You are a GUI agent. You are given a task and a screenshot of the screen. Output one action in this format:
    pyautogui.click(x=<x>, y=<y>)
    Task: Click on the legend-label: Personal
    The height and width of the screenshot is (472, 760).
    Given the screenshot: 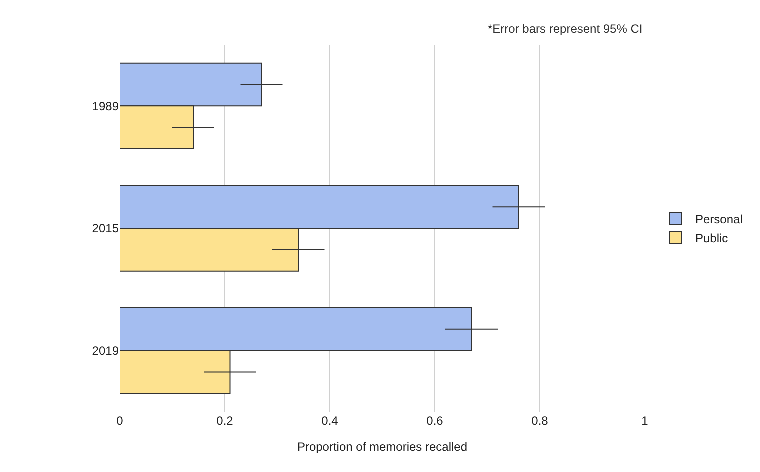 What is the action you would take?
    pyautogui.click(x=719, y=219)
    